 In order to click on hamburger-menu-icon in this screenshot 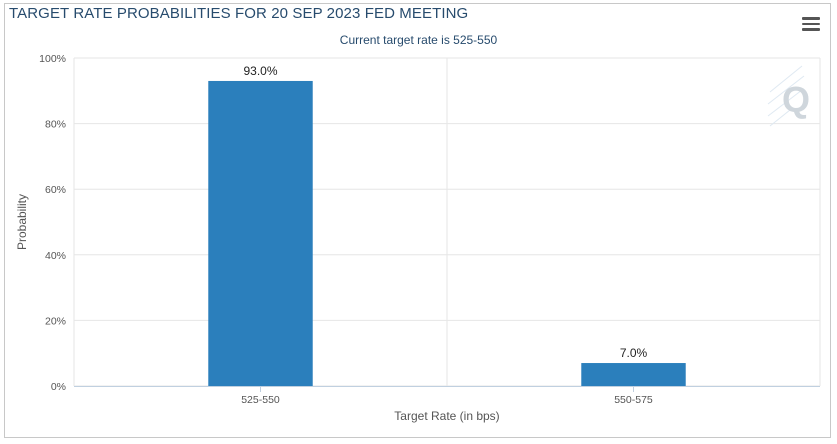, I will do `click(811, 25)`.